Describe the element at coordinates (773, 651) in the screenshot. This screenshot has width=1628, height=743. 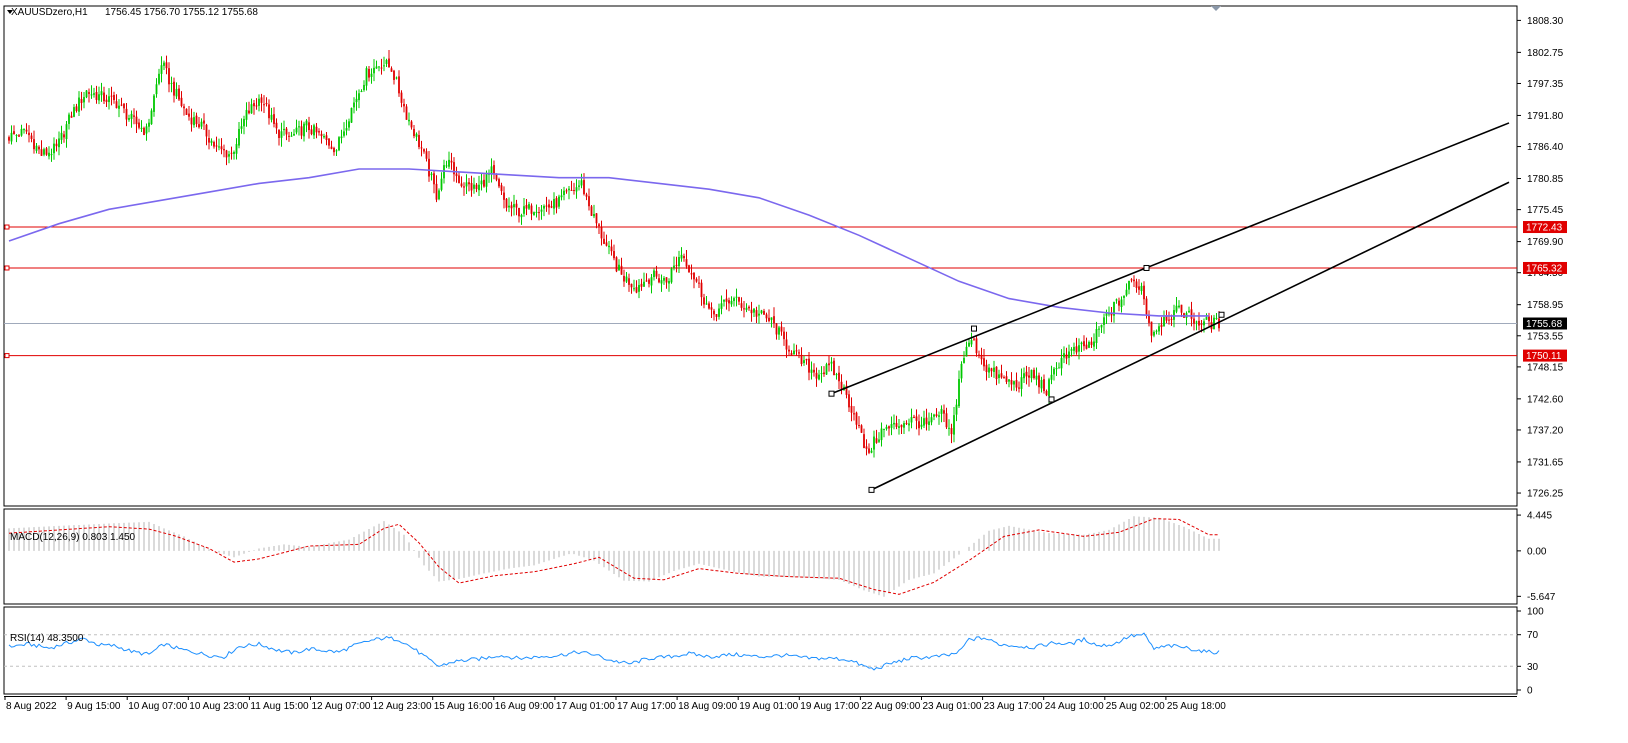
I see `rsi-pane: 100 70 30 0` at that location.